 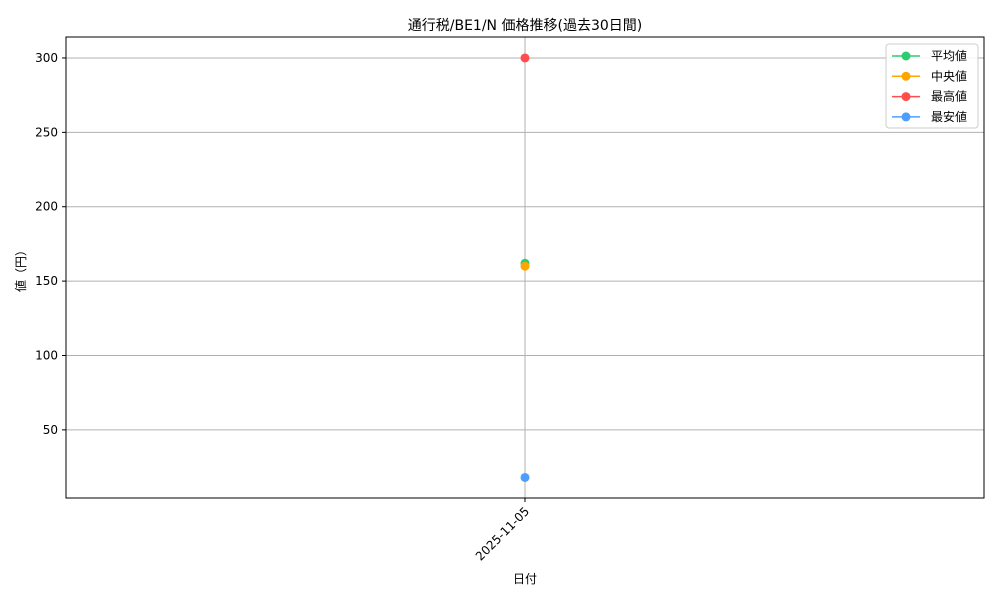 What do you see at coordinates (46, 58) in the screenshot?
I see `y-tick-label: 300` at bounding box center [46, 58].